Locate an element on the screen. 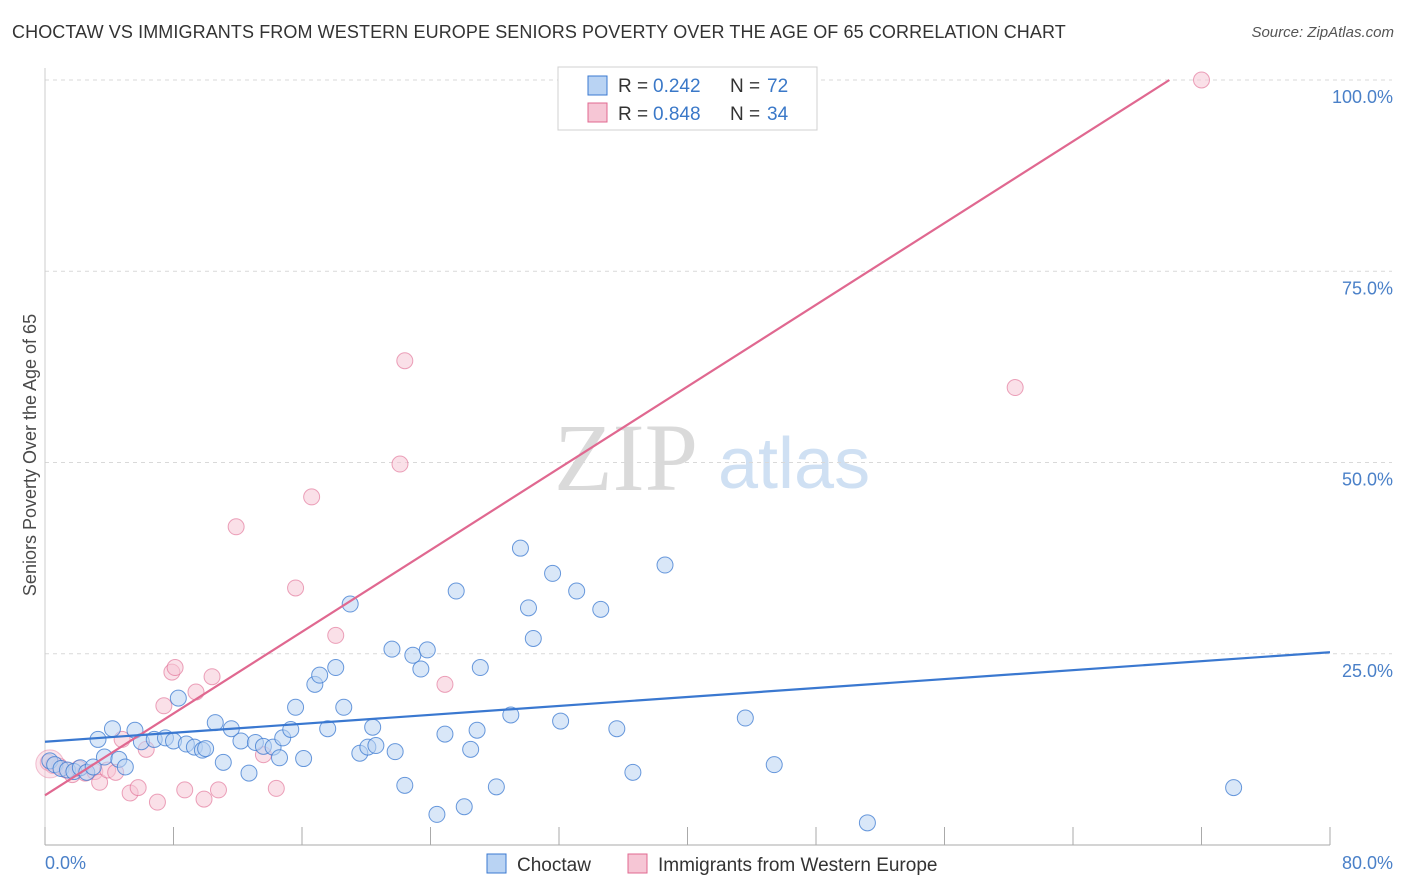 This screenshot has height=892, width=1406. y-axis-label: Seniors Poverty Over the Age of 65 is located at coordinates (30, 455).